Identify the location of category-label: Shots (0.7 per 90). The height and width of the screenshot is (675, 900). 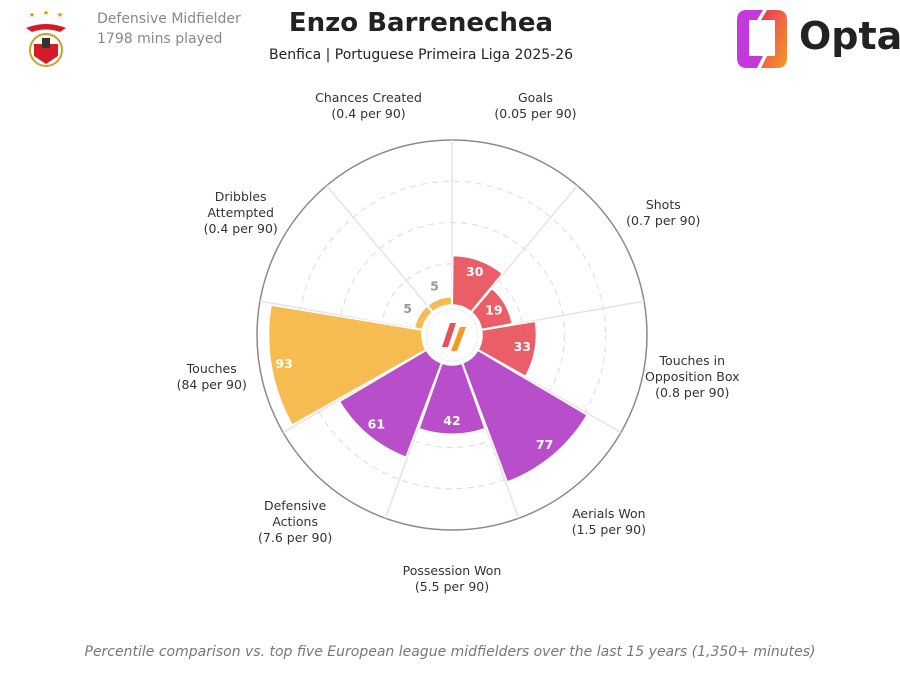
(663, 213).